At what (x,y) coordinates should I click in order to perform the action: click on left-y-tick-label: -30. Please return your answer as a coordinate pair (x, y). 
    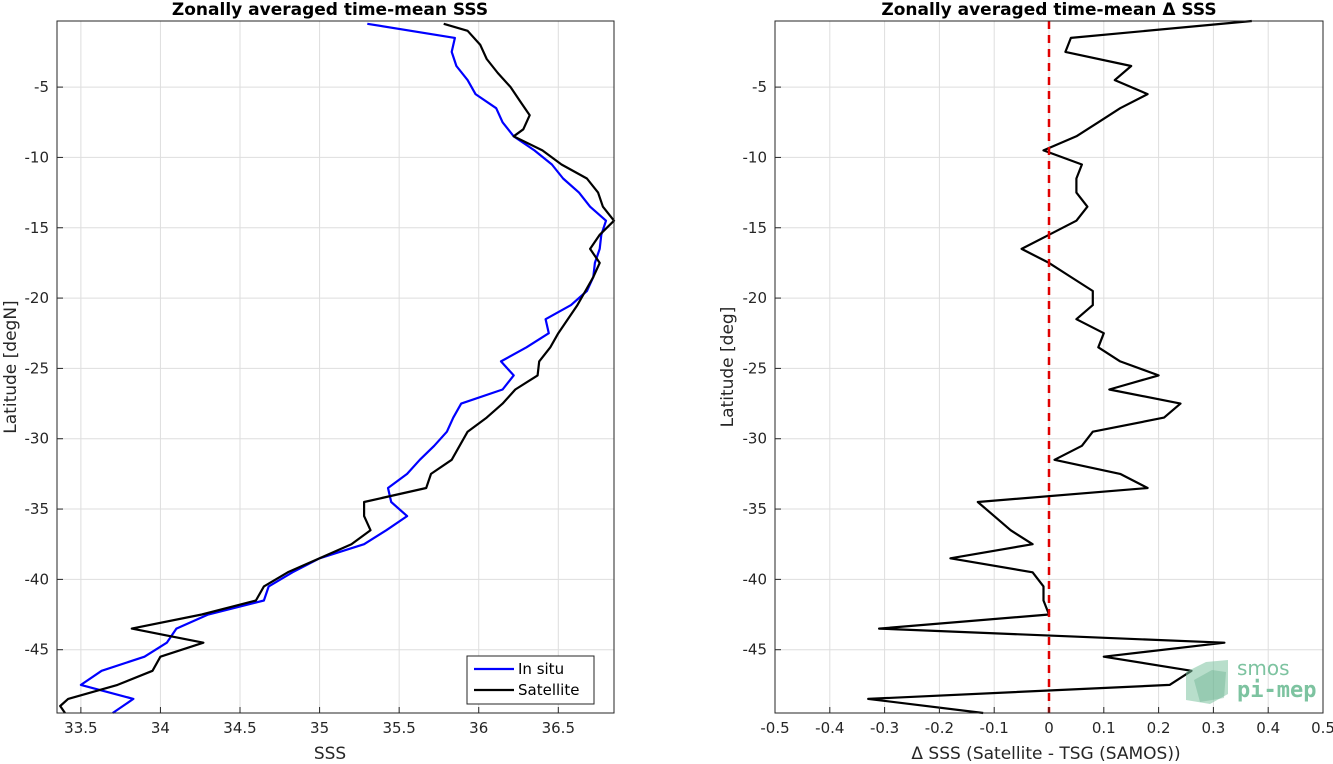
    Looking at the image, I should click on (37, 439).